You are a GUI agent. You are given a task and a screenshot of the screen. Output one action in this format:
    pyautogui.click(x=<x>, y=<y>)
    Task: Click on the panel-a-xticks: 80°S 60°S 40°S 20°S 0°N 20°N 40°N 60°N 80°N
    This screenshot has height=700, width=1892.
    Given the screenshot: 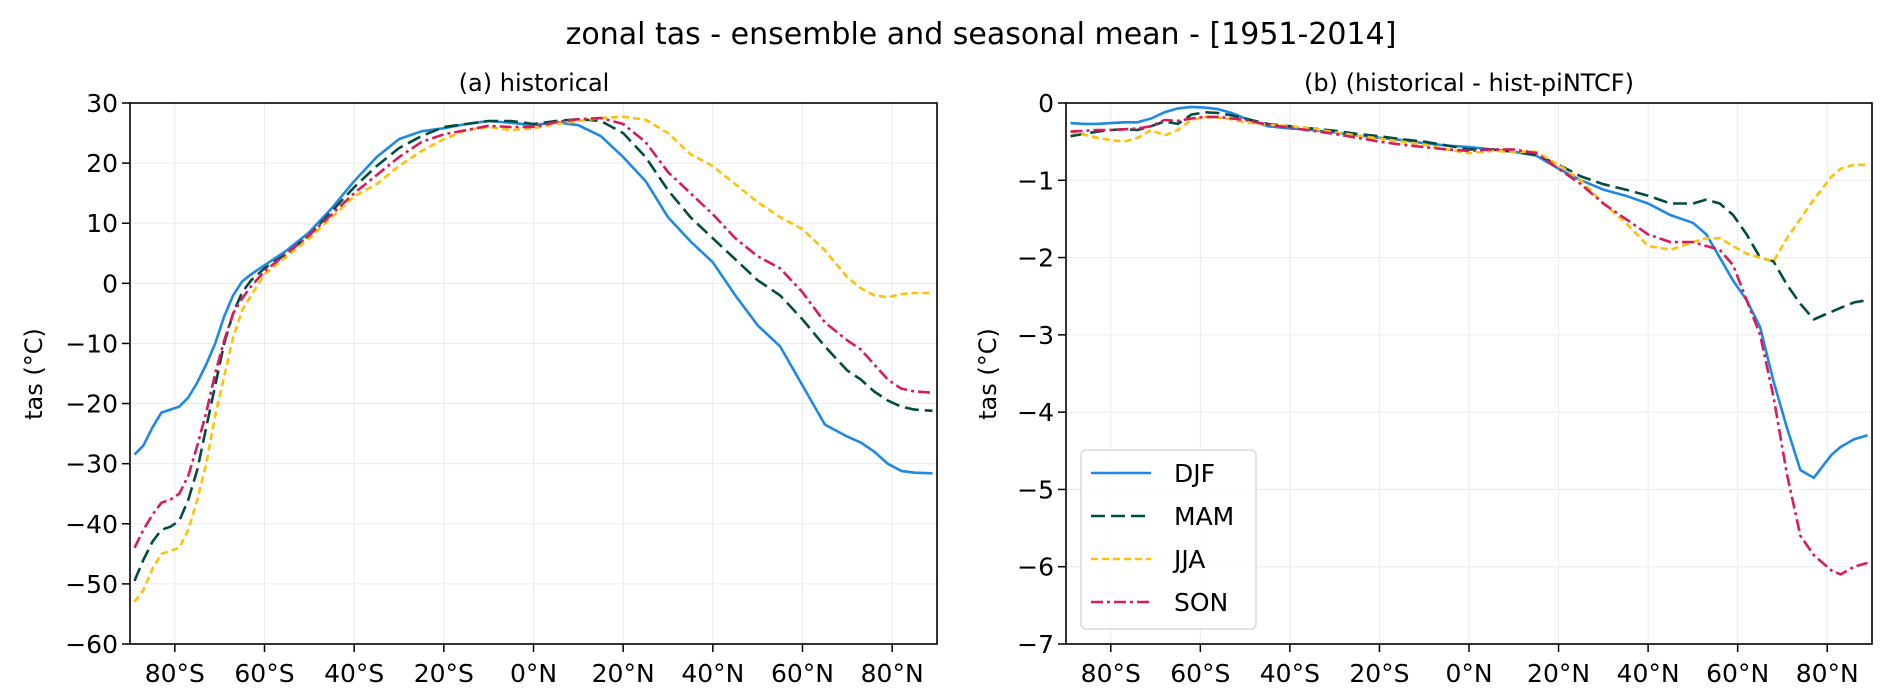 What is the action you would take?
    pyautogui.click(x=534, y=666)
    